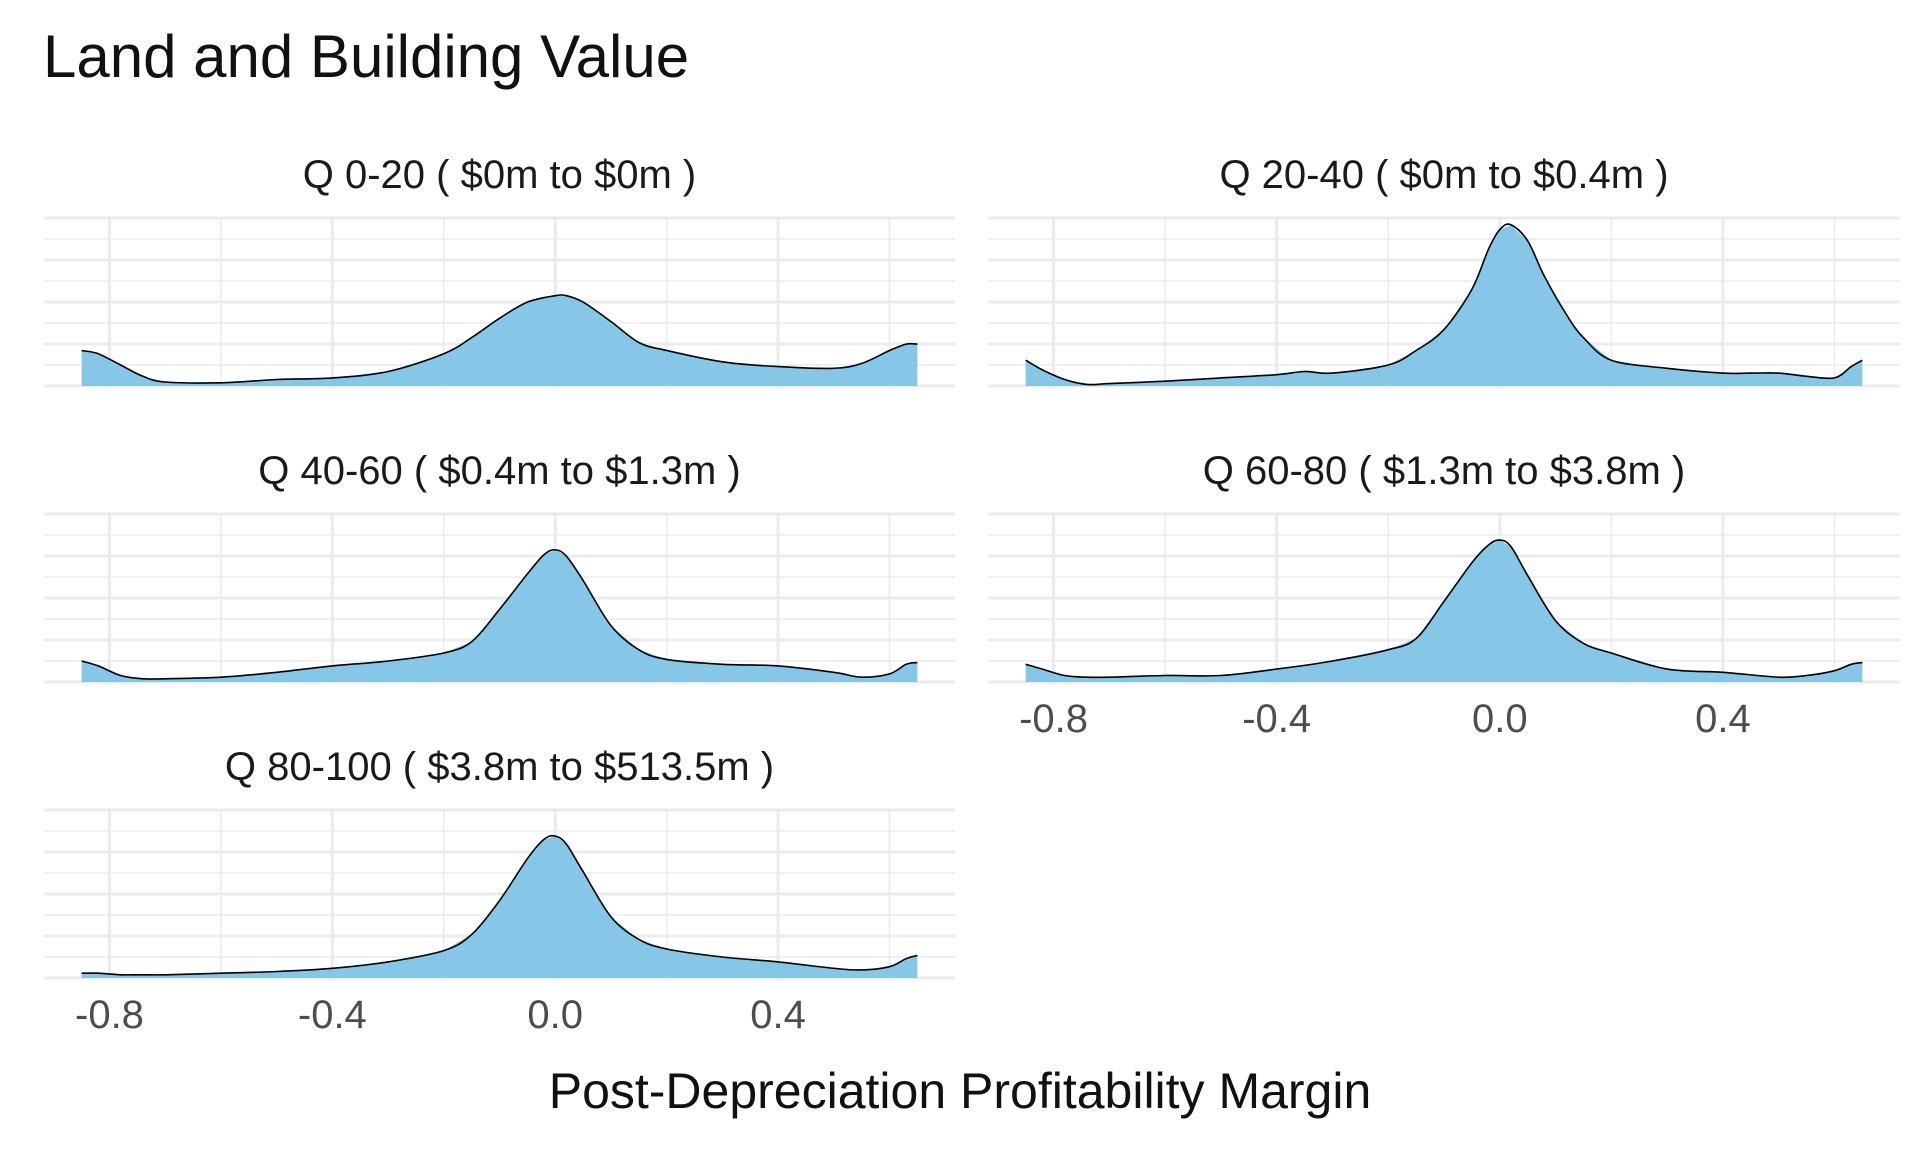 The image size is (1920, 1152). I want to click on facet-label: Q 80-100 ( $3.8m to $513.5m ), so click(499, 767).